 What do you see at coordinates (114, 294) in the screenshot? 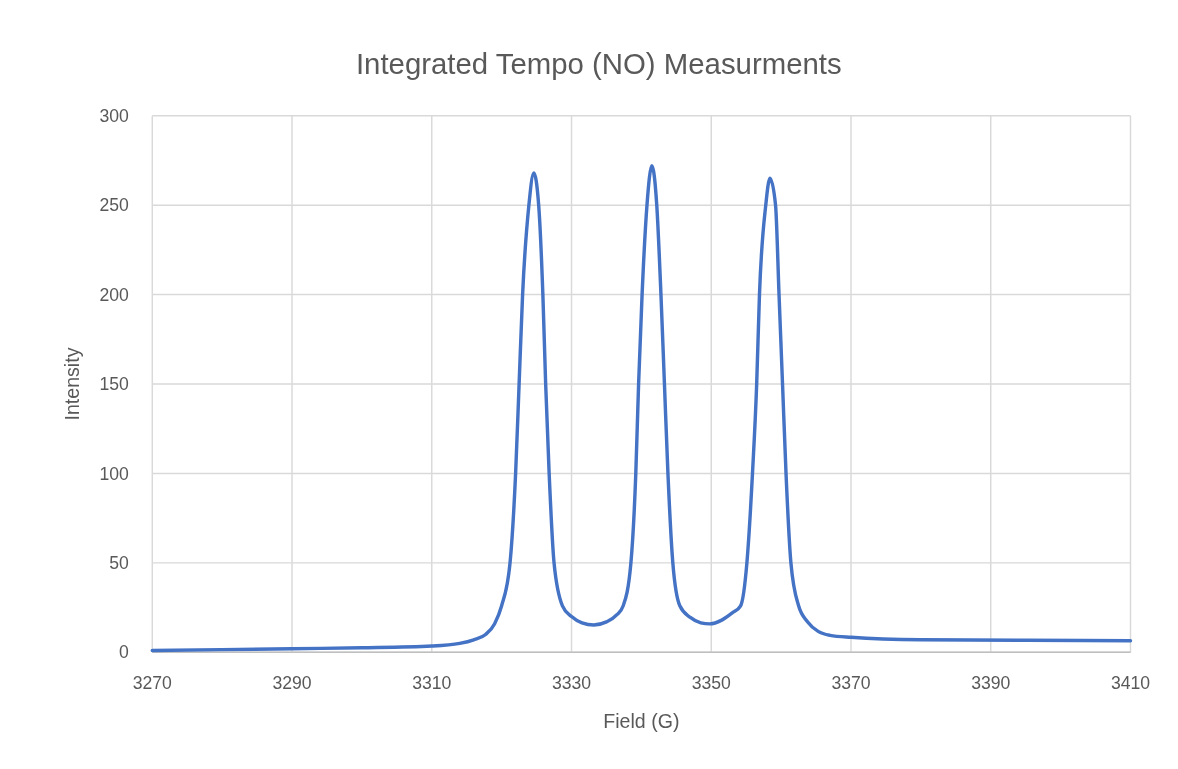
I see `y-tick-label: 200` at bounding box center [114, 294].